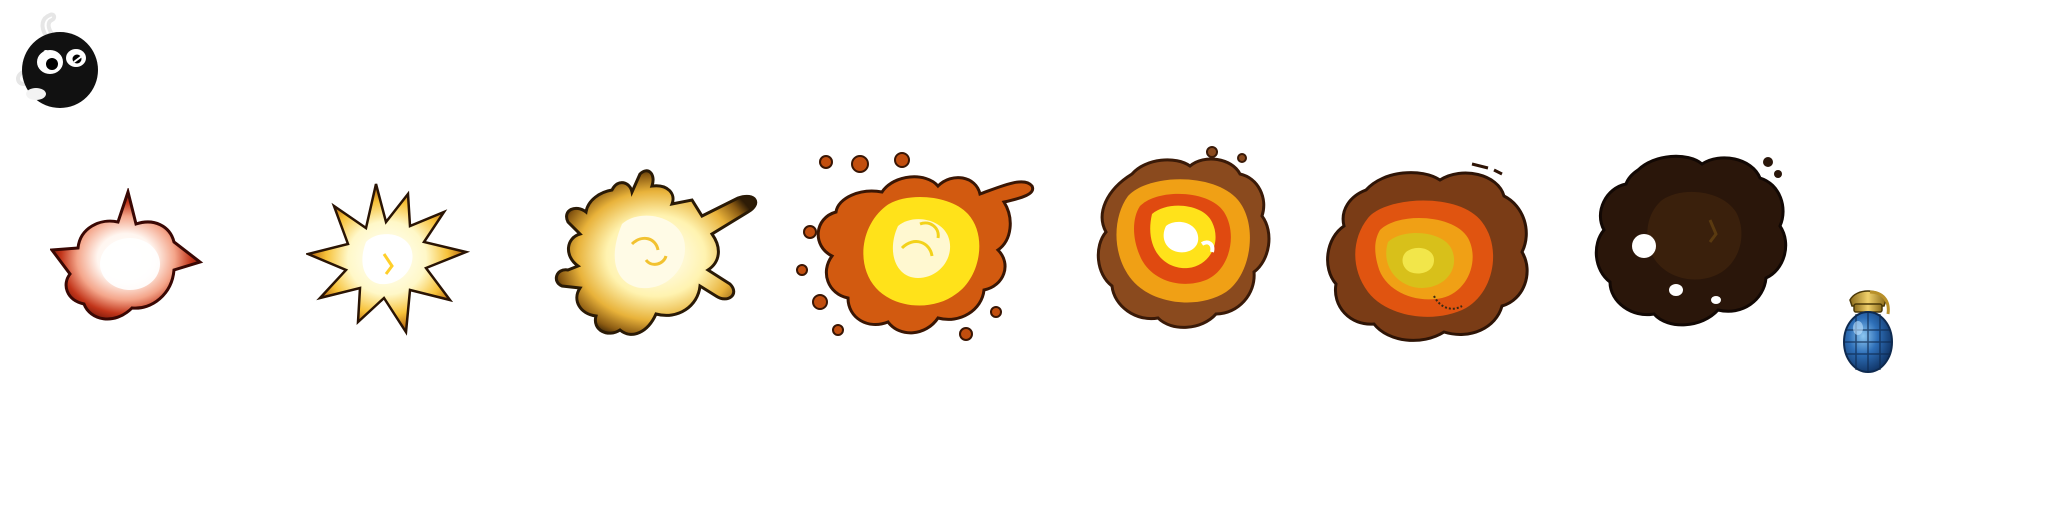 This screenshot has height=512, width=2048. Describe the element at coordinates (1182, 240) in the screenshot. I see `explosion-fire-smoke-icon` at that location.